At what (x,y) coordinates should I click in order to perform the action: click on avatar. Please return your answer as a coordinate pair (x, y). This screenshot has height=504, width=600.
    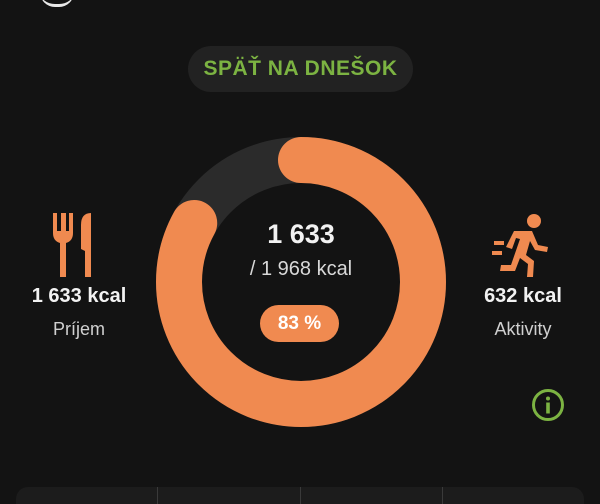
    Looking at the image, I should click on (57, 3).